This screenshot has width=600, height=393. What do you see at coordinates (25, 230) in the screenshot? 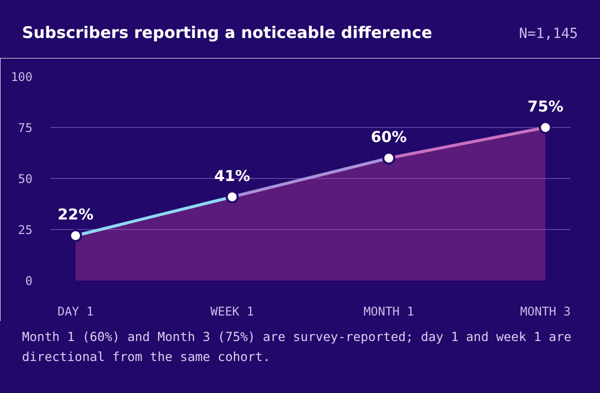
I see `y-tick-label: 25` at bounding box center [25, 230].